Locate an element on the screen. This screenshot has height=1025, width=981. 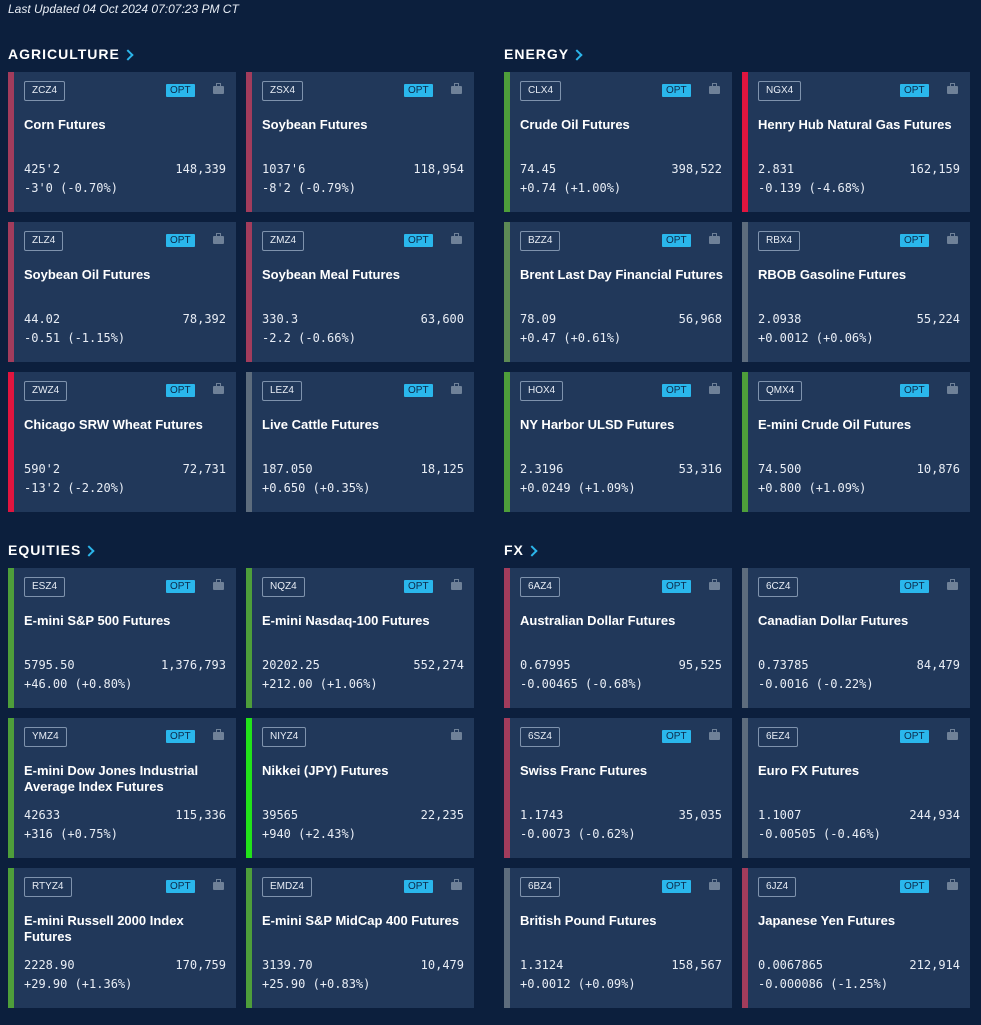
contract-code-badge: CLX4 is located at coordinates (541, 91).